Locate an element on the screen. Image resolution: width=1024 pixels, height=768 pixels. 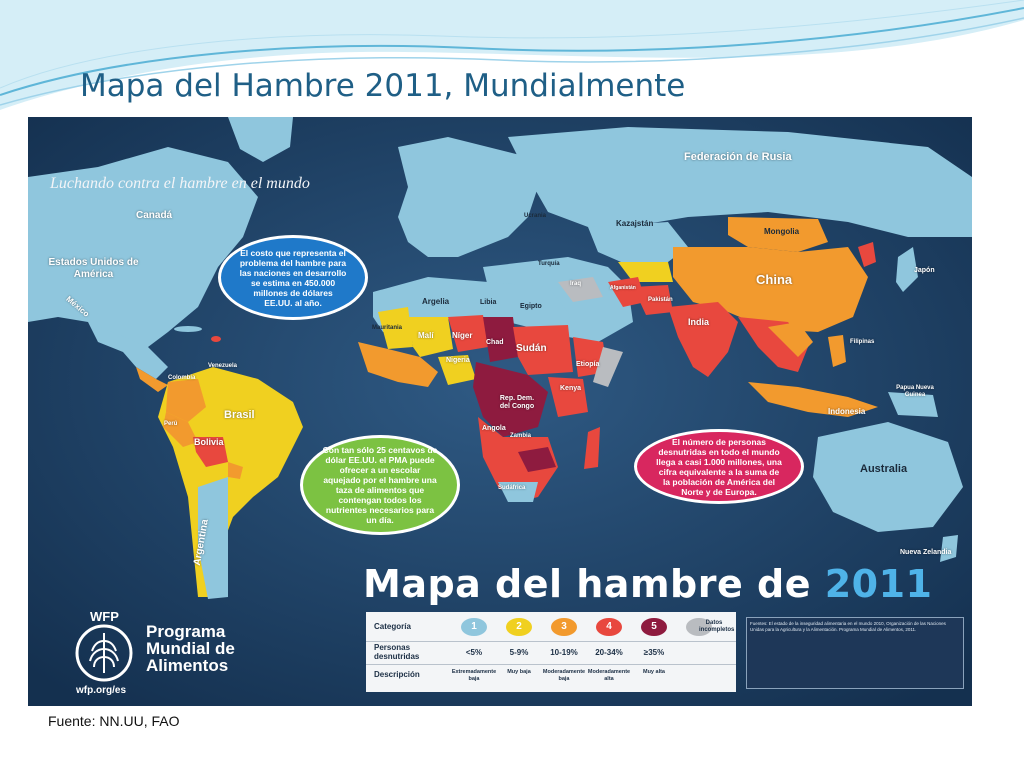
label-bolivia: Bolivia is located at coordinates (209, 442).